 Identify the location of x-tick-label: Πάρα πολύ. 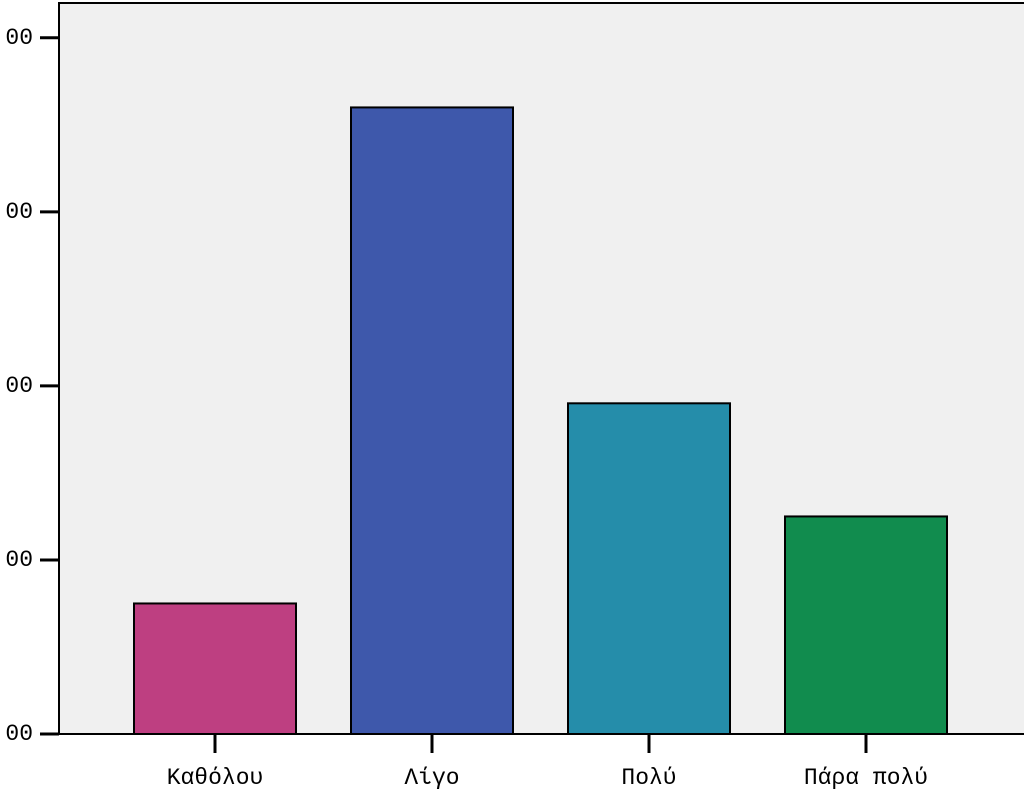
(866, 778).